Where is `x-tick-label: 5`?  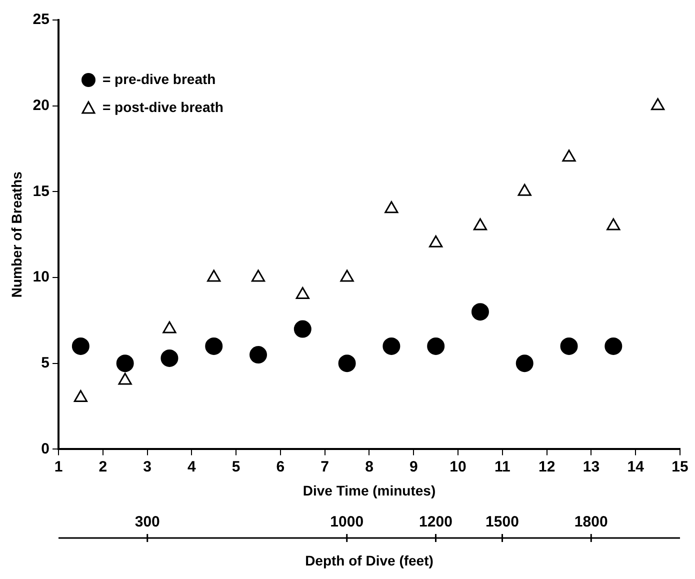
x-tick-label: 5 is located at coordinates (236, 467).